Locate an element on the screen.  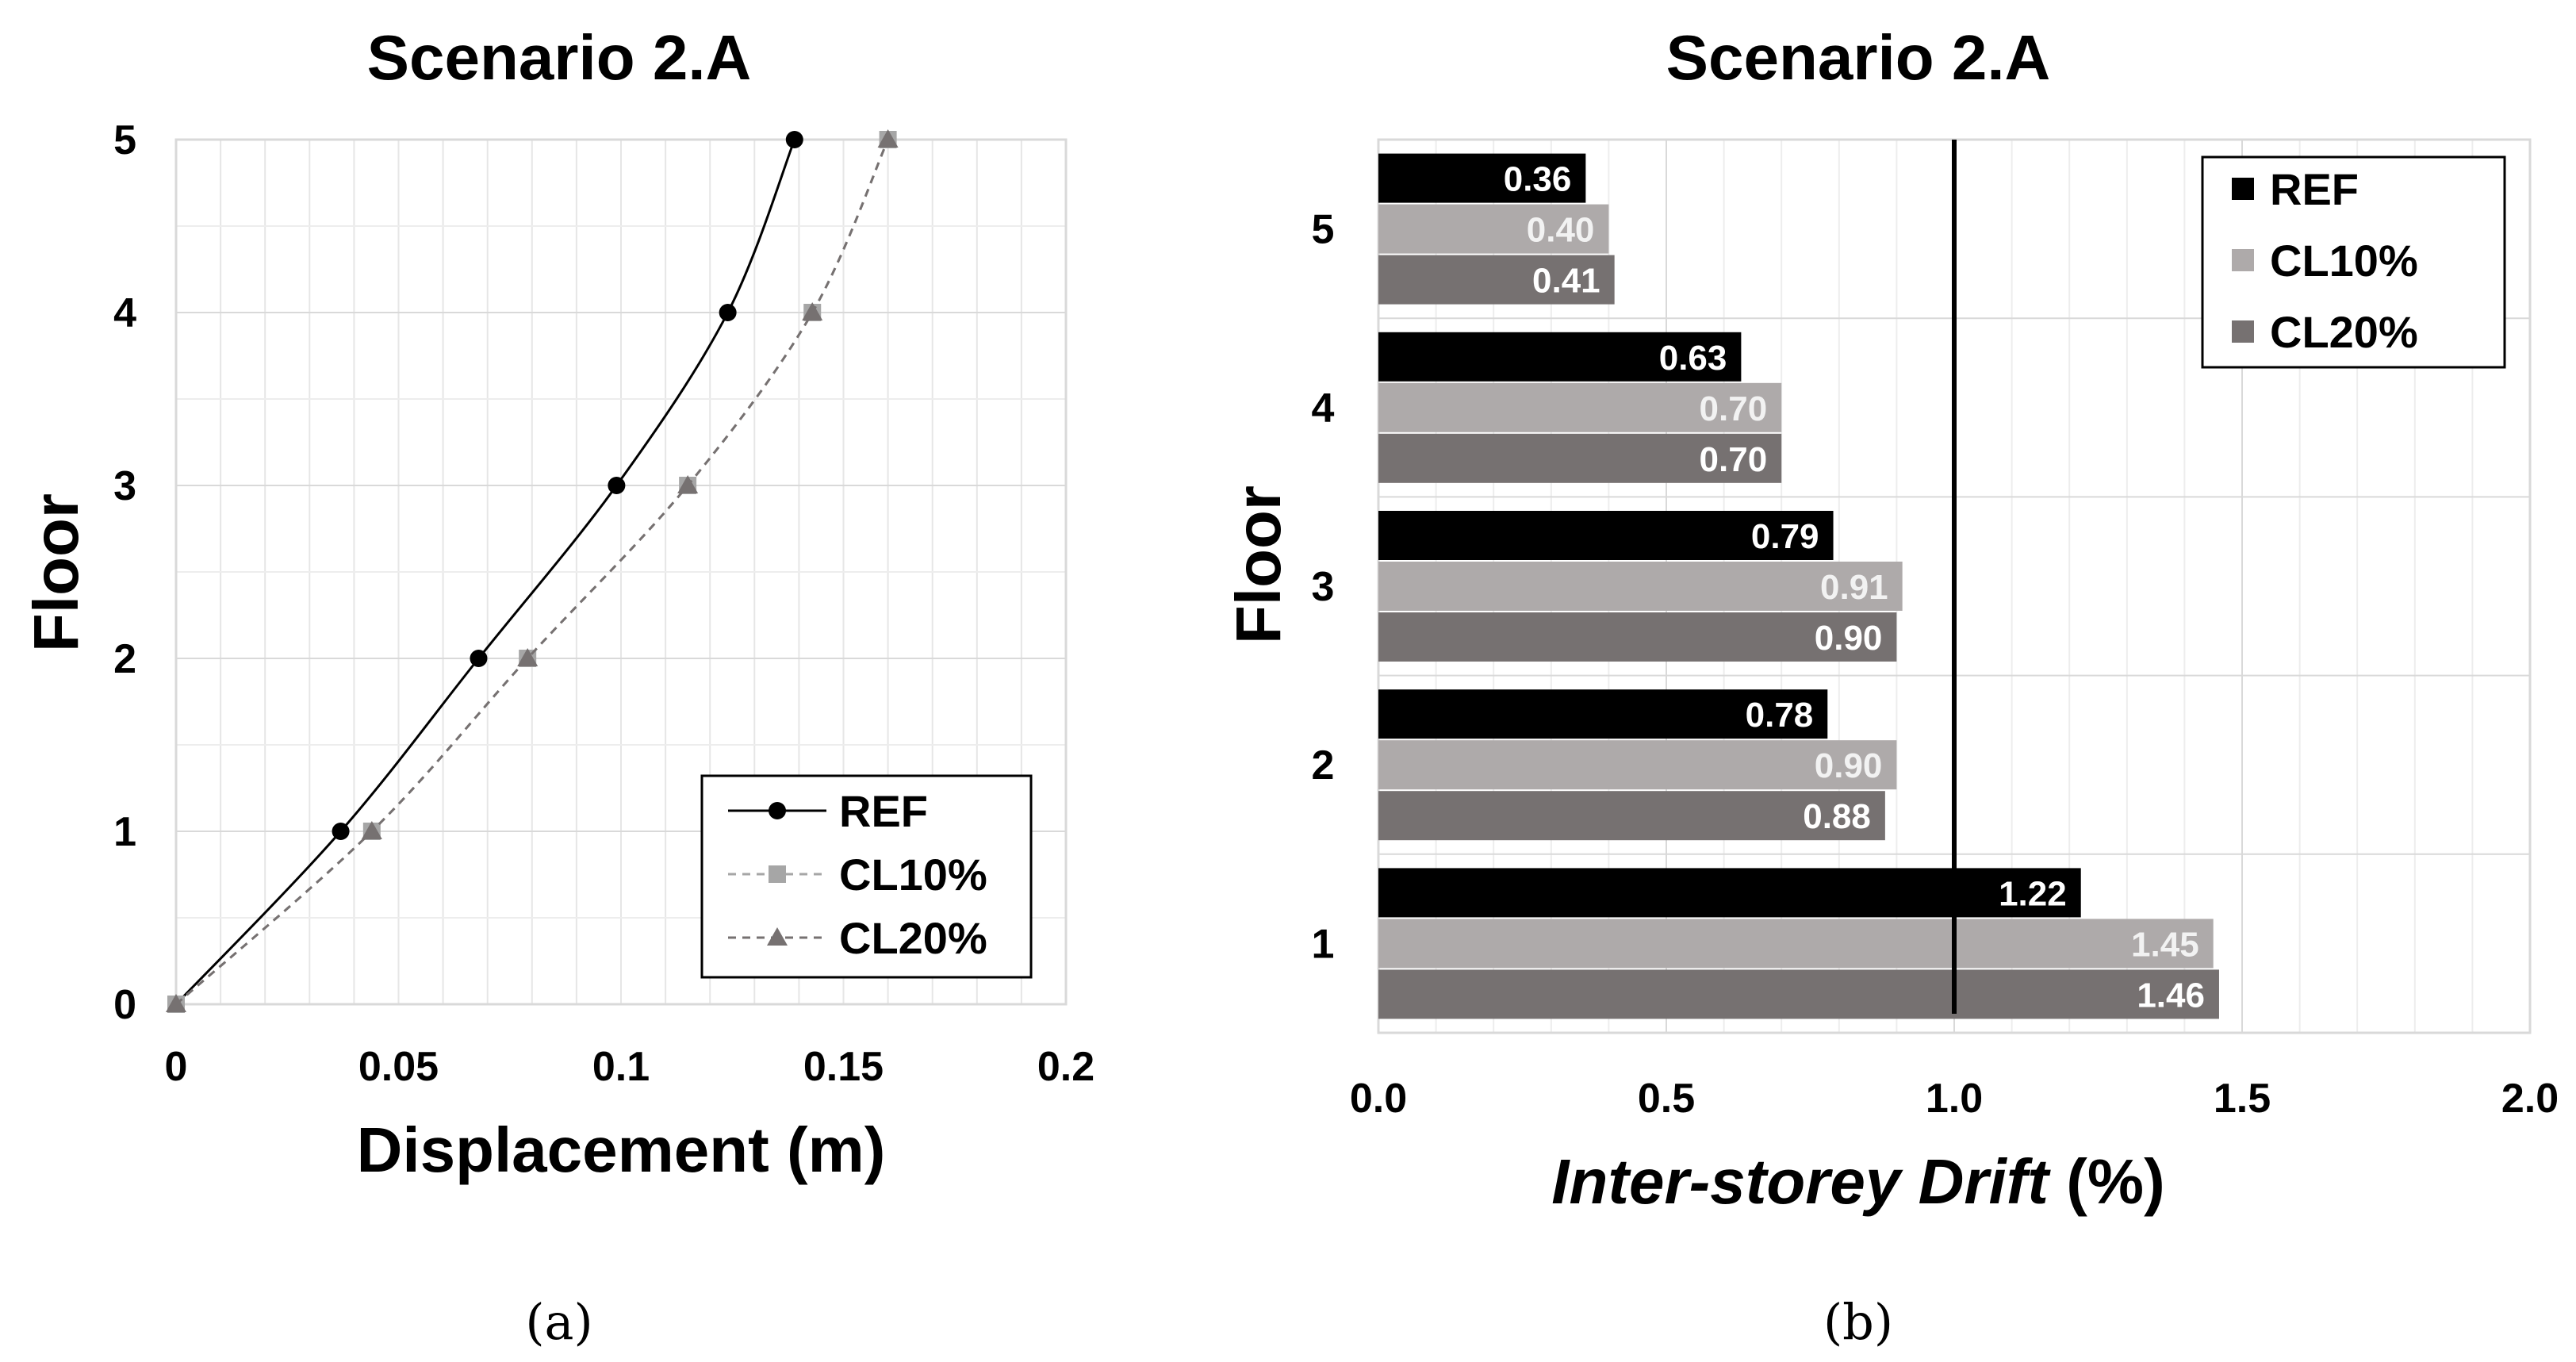
chart-a-x-tick-label: 0.1 is located at coordinates (621, 1067).